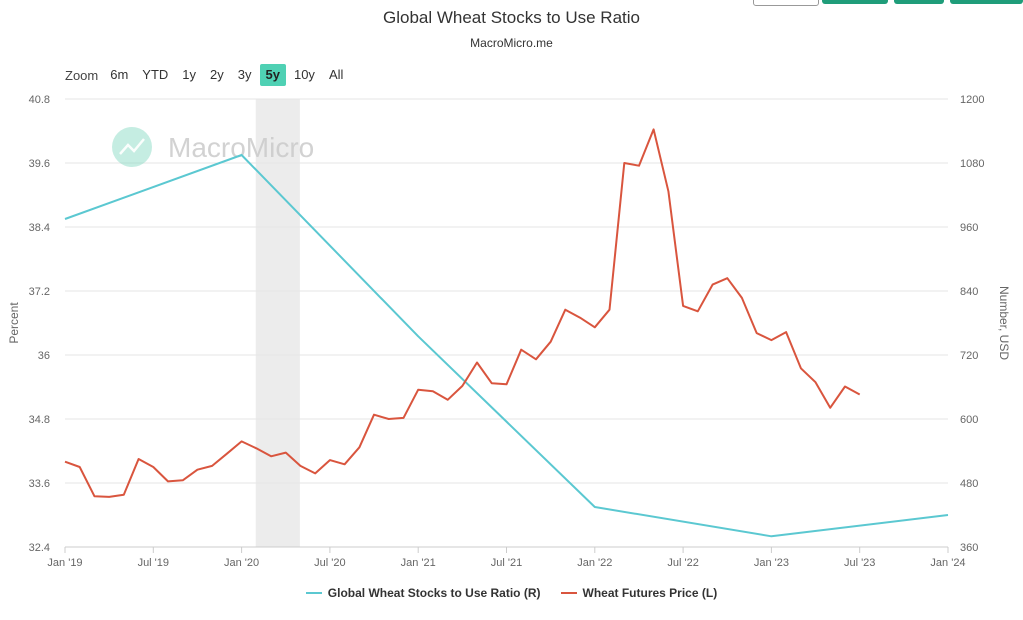 Image resolution: width=1023 pixels, height=620 pixels. Describe the element at coordinates (594, 563) in the screenshot. I see `x-tick-label: Jan '22` at that location.